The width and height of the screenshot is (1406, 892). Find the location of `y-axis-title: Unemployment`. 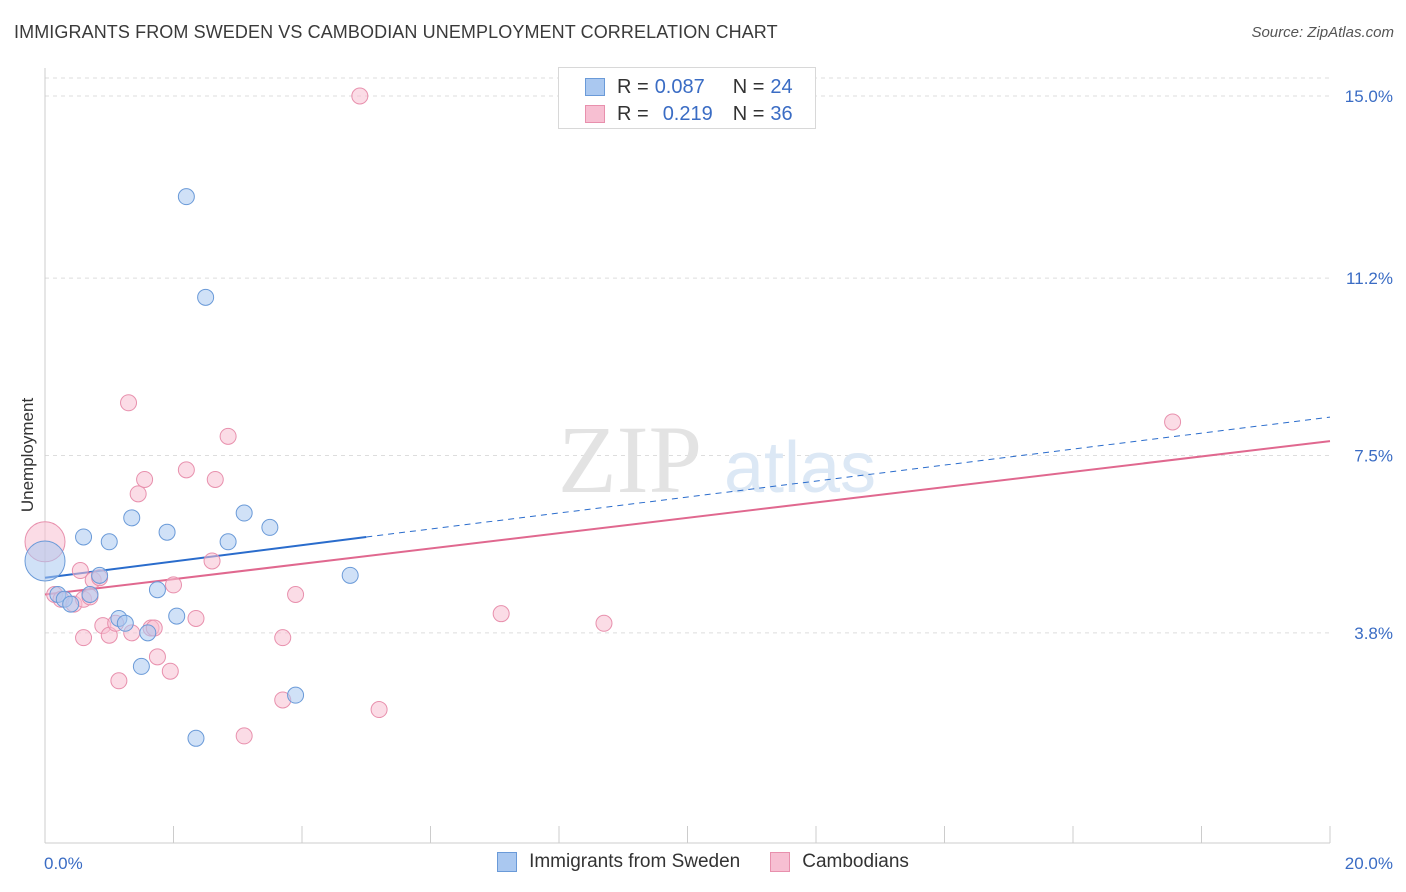

y-axis-title: Unemployment is located at coordinates (27, 455).